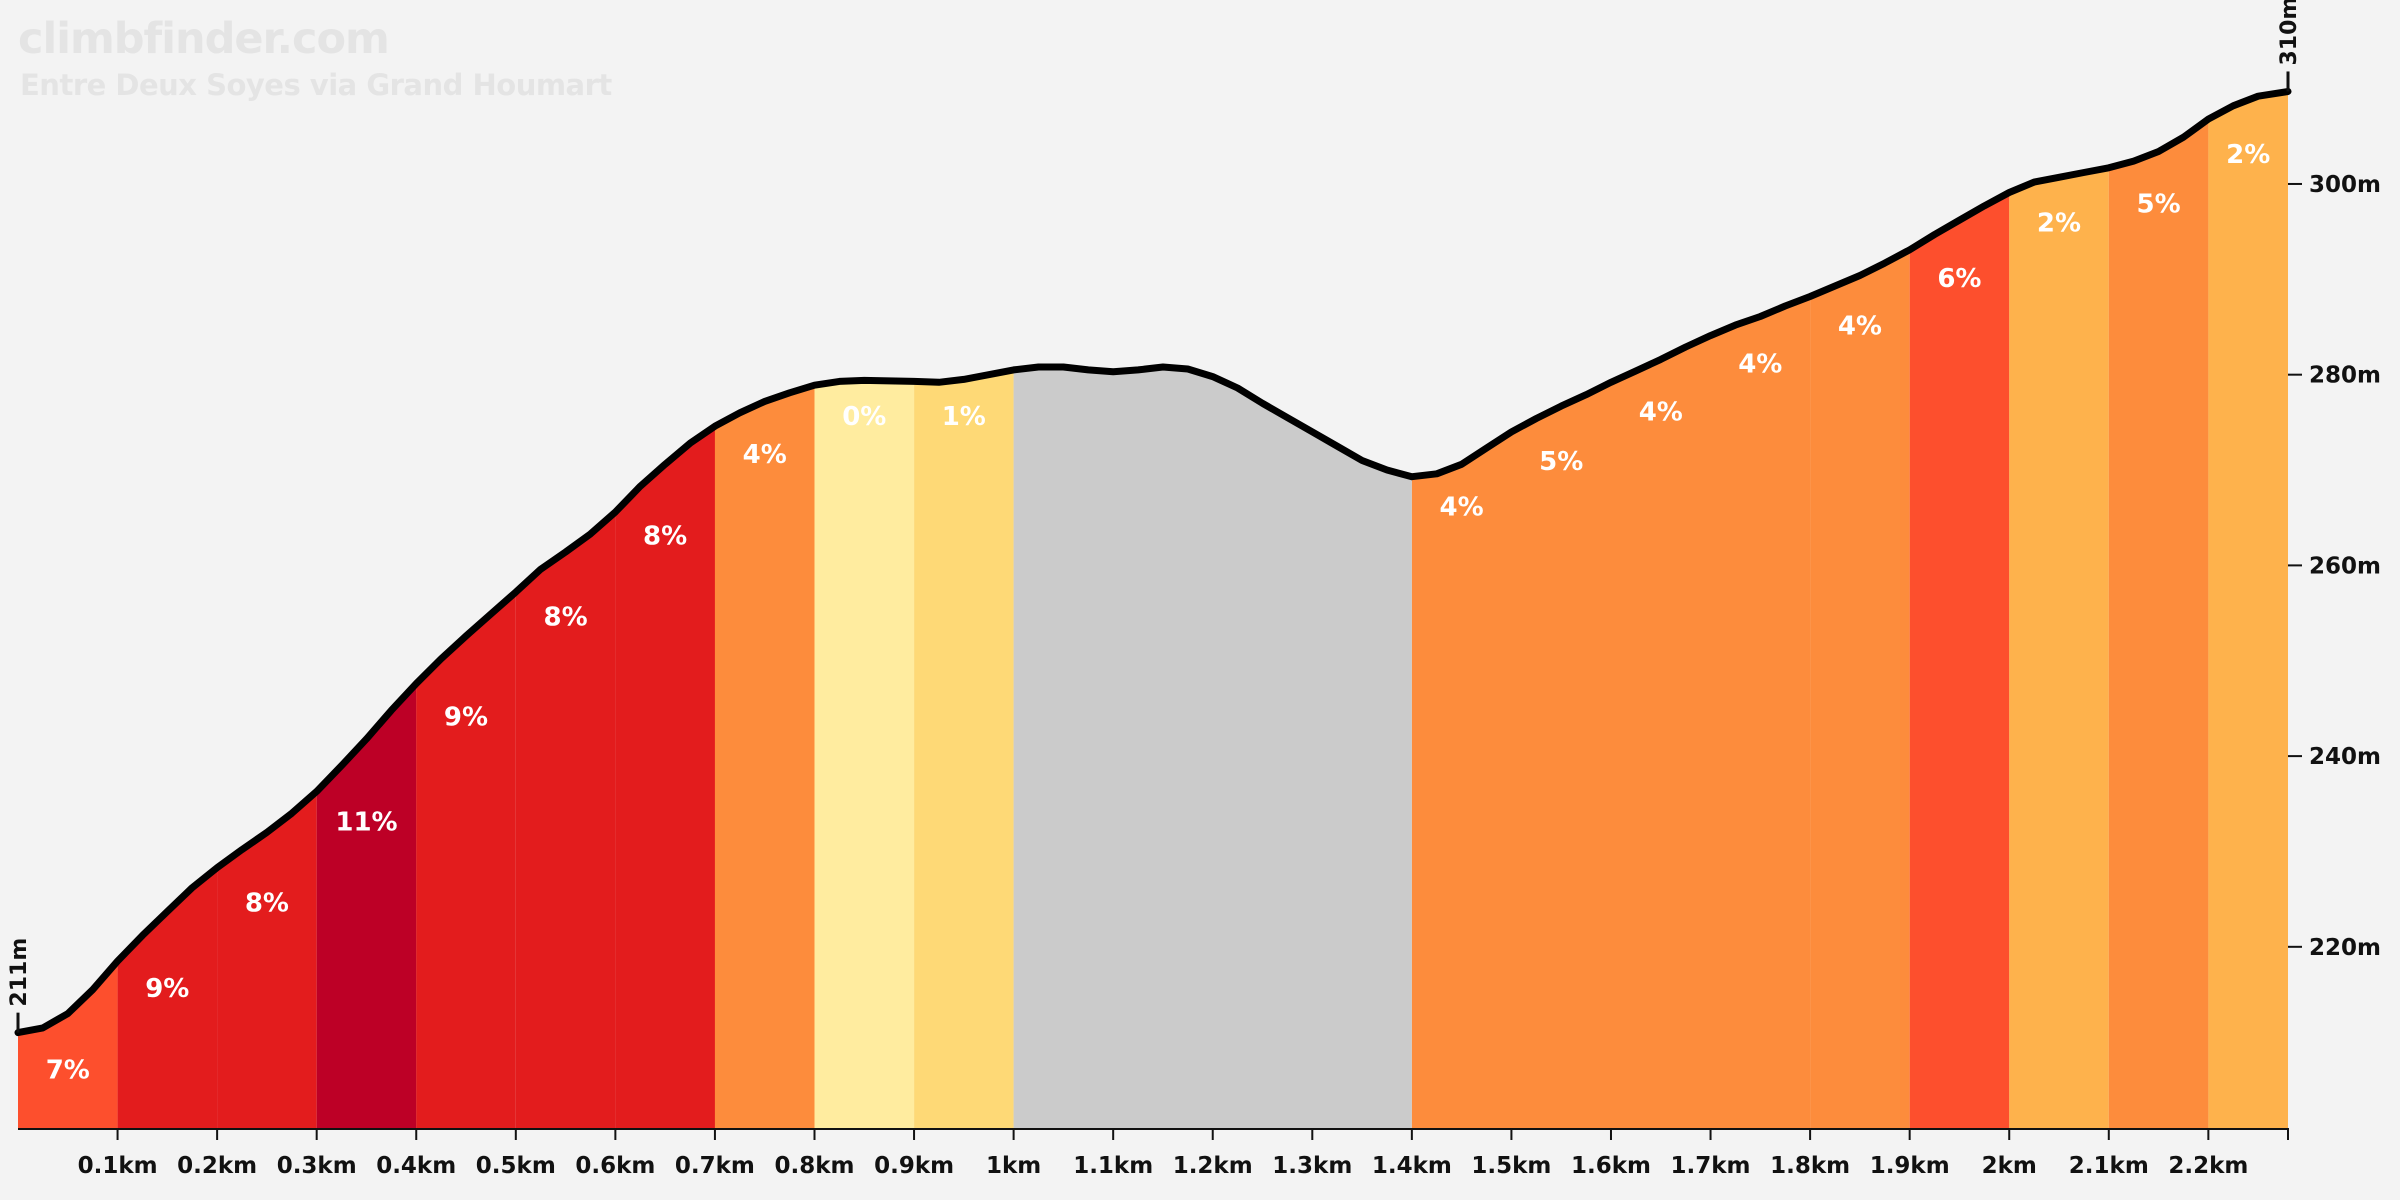 This screenshot has width=2400, height=1200. I want to click on x-tick-label: 0.9km, so click(914, 1166).